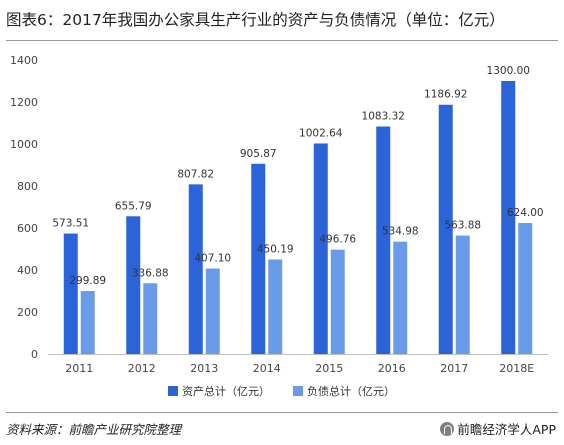  Describe the element at coordinates (516, 368) in the screenshot. I see `x-tick-label: 2018E` at that location.